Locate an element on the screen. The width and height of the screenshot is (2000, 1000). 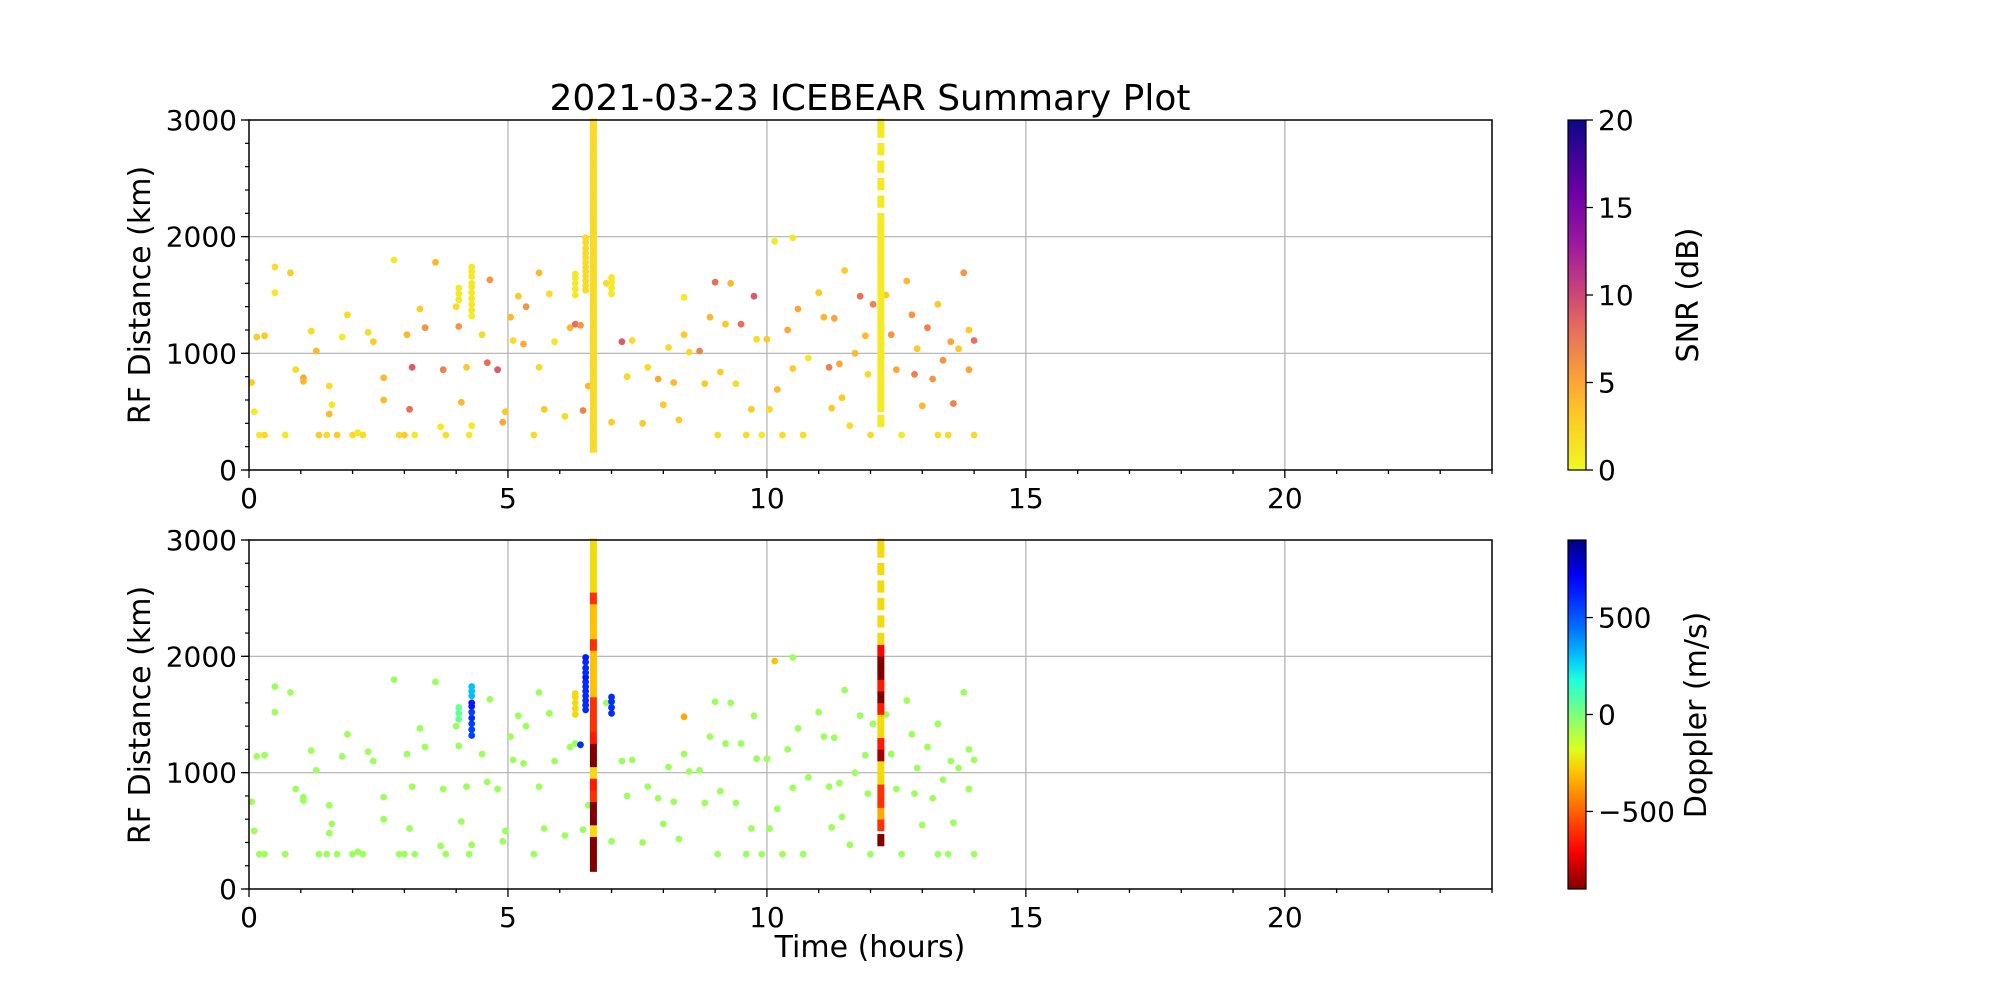
x-tick-label: 10 is located at coordinates (767, 498).